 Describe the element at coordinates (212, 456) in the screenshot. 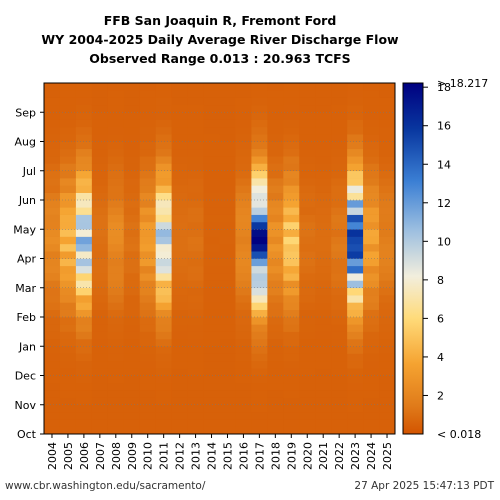

I see `x-tick-label: 2014` at that location.